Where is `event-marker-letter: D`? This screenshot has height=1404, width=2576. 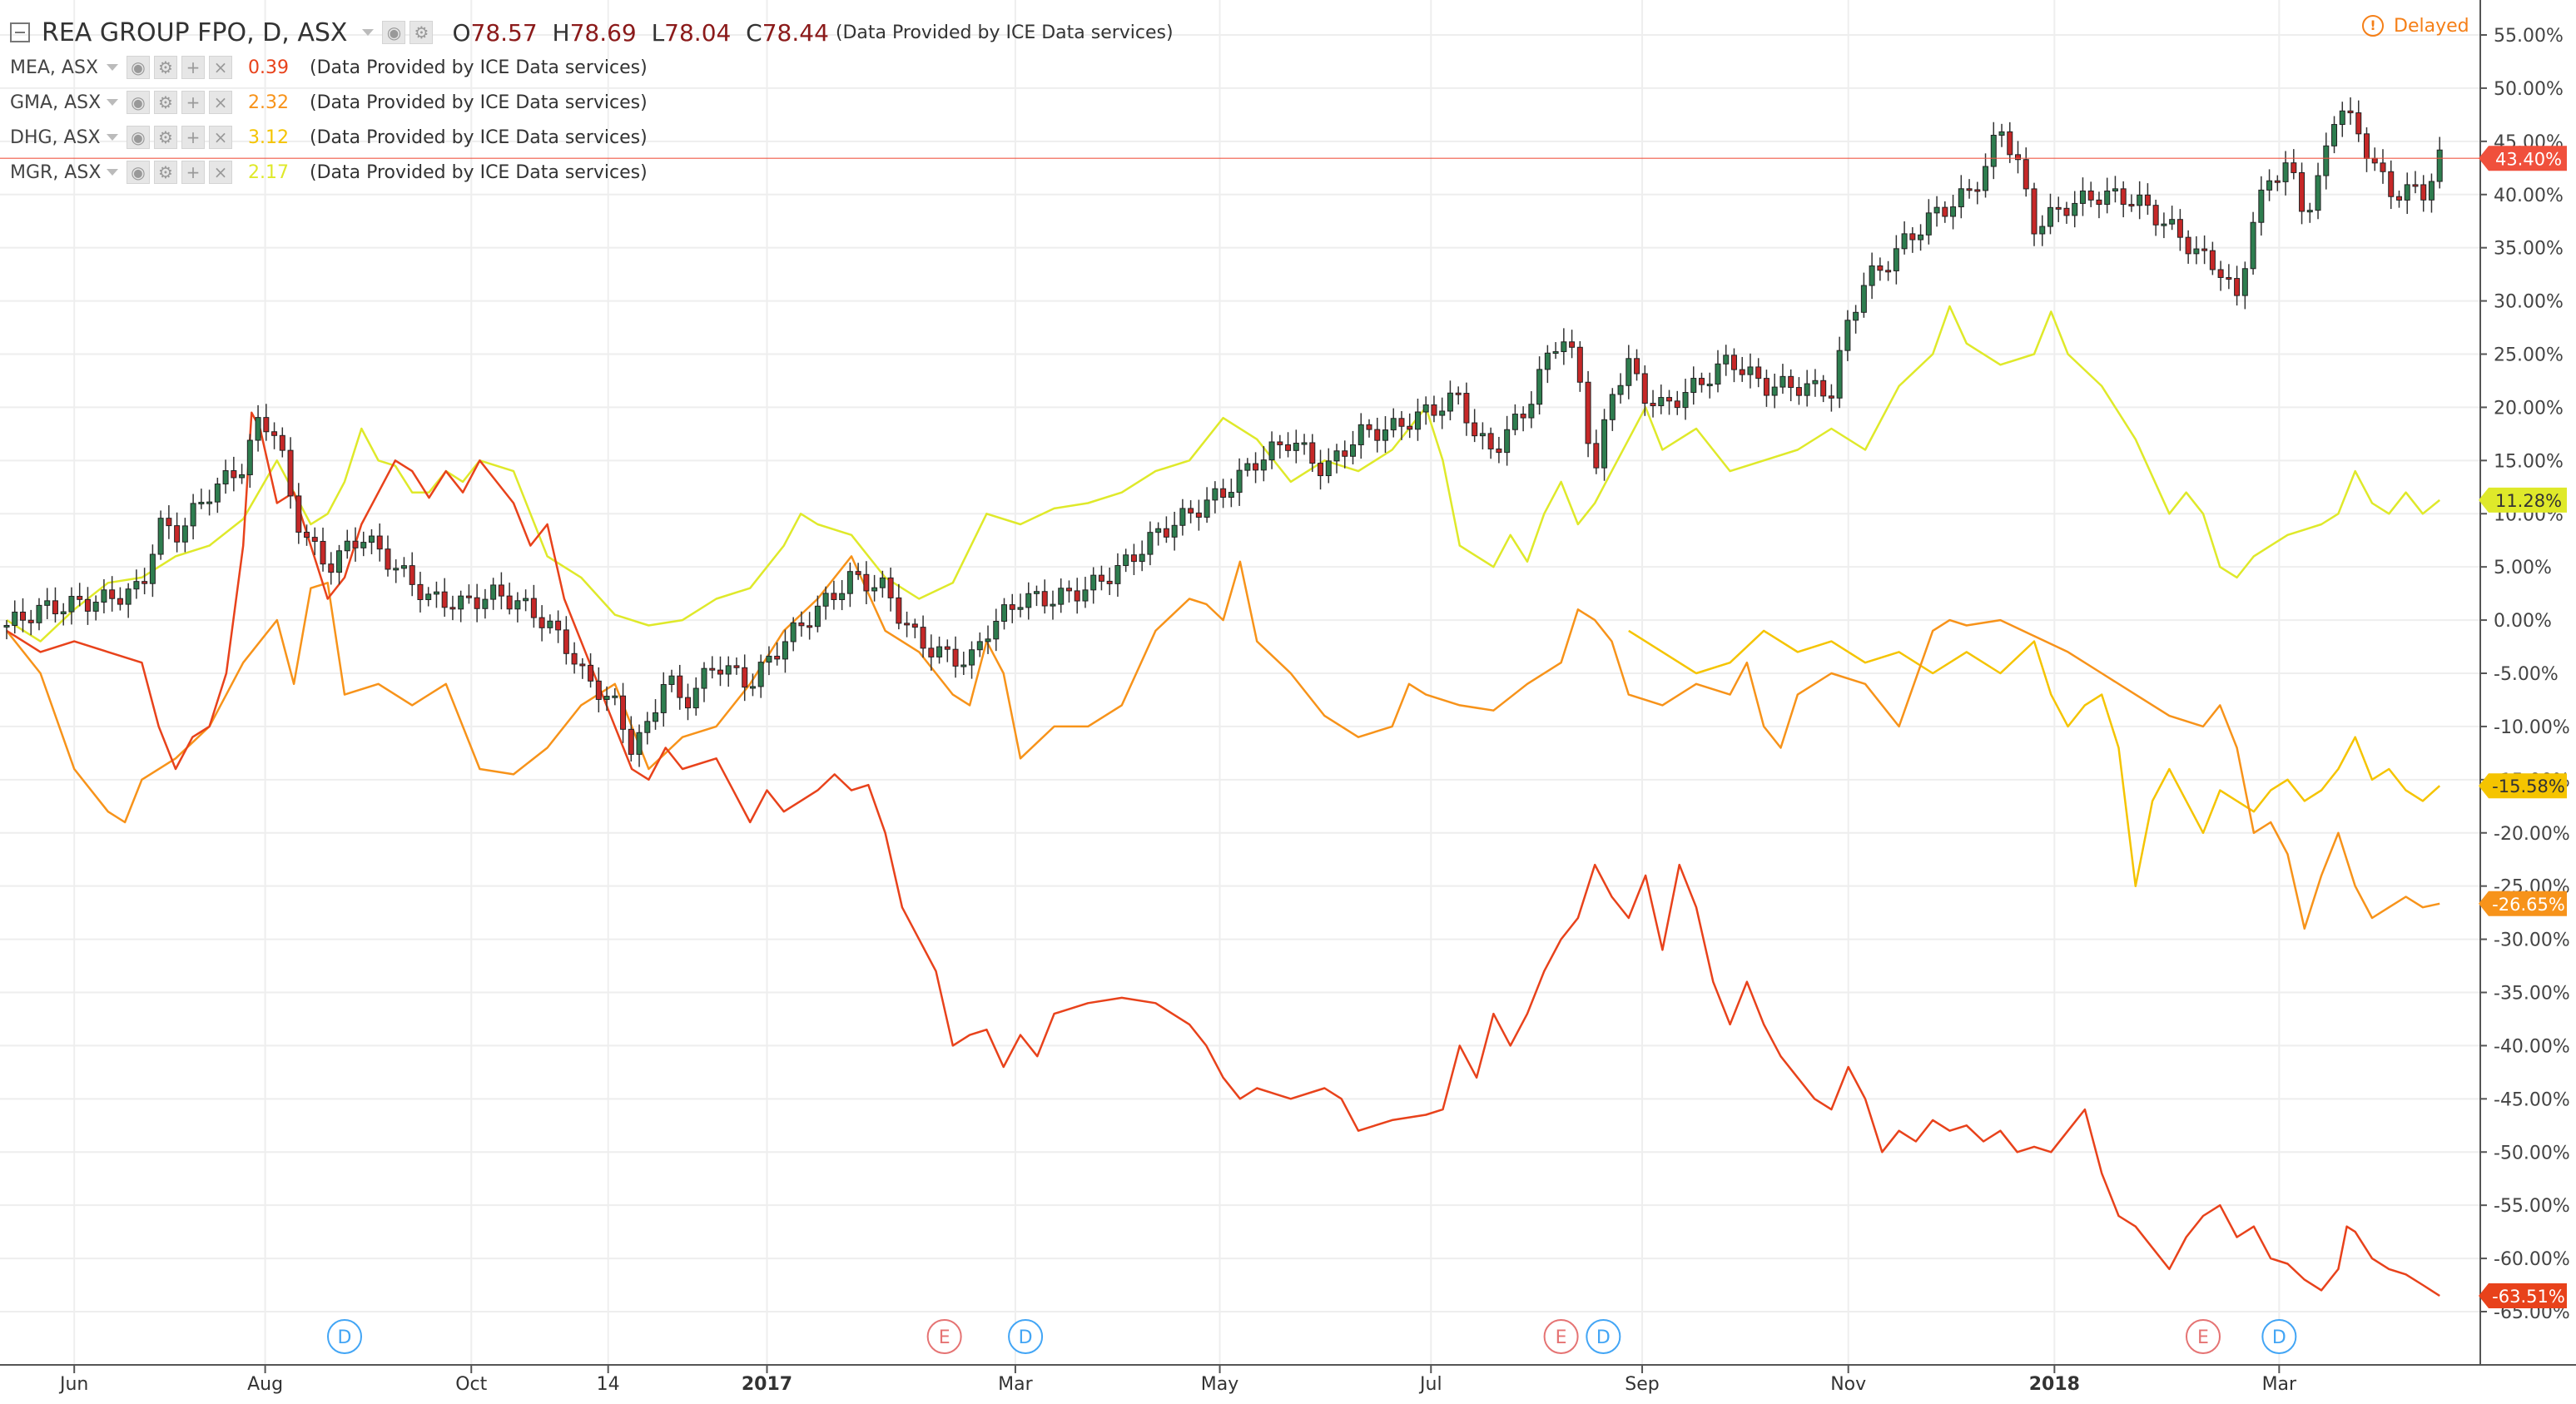
event-marker-letter: D is located at coordinates (1026, 1337).